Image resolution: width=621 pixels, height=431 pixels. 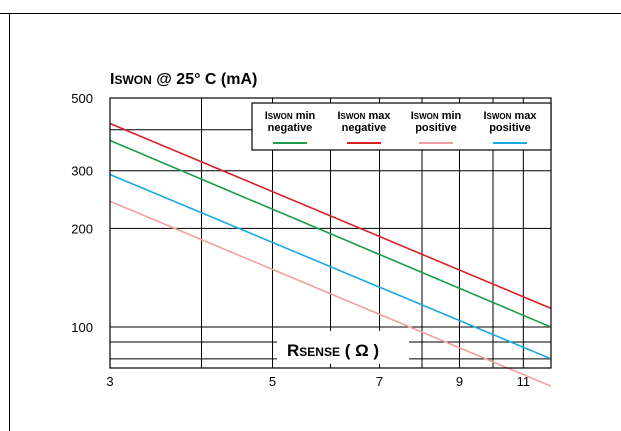 What do you see at coordinates (82, 228) in the screenshot?
I see `y-tick-label: 200` at bounding box center [82, 228].